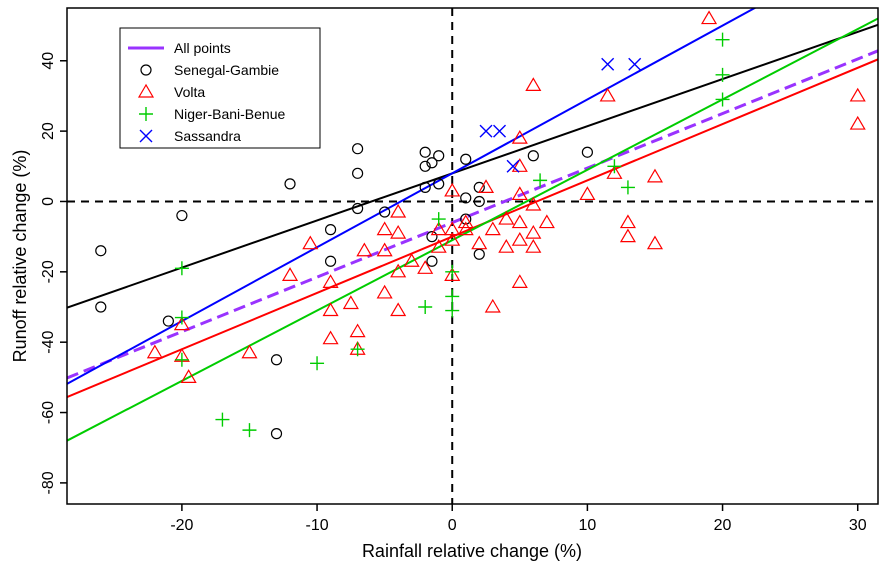 The height and width of the screenshot is (568, 881). Describe the element at coordinates (146, 114) in the screenshot. I see `legend-plus-icon` at that location.